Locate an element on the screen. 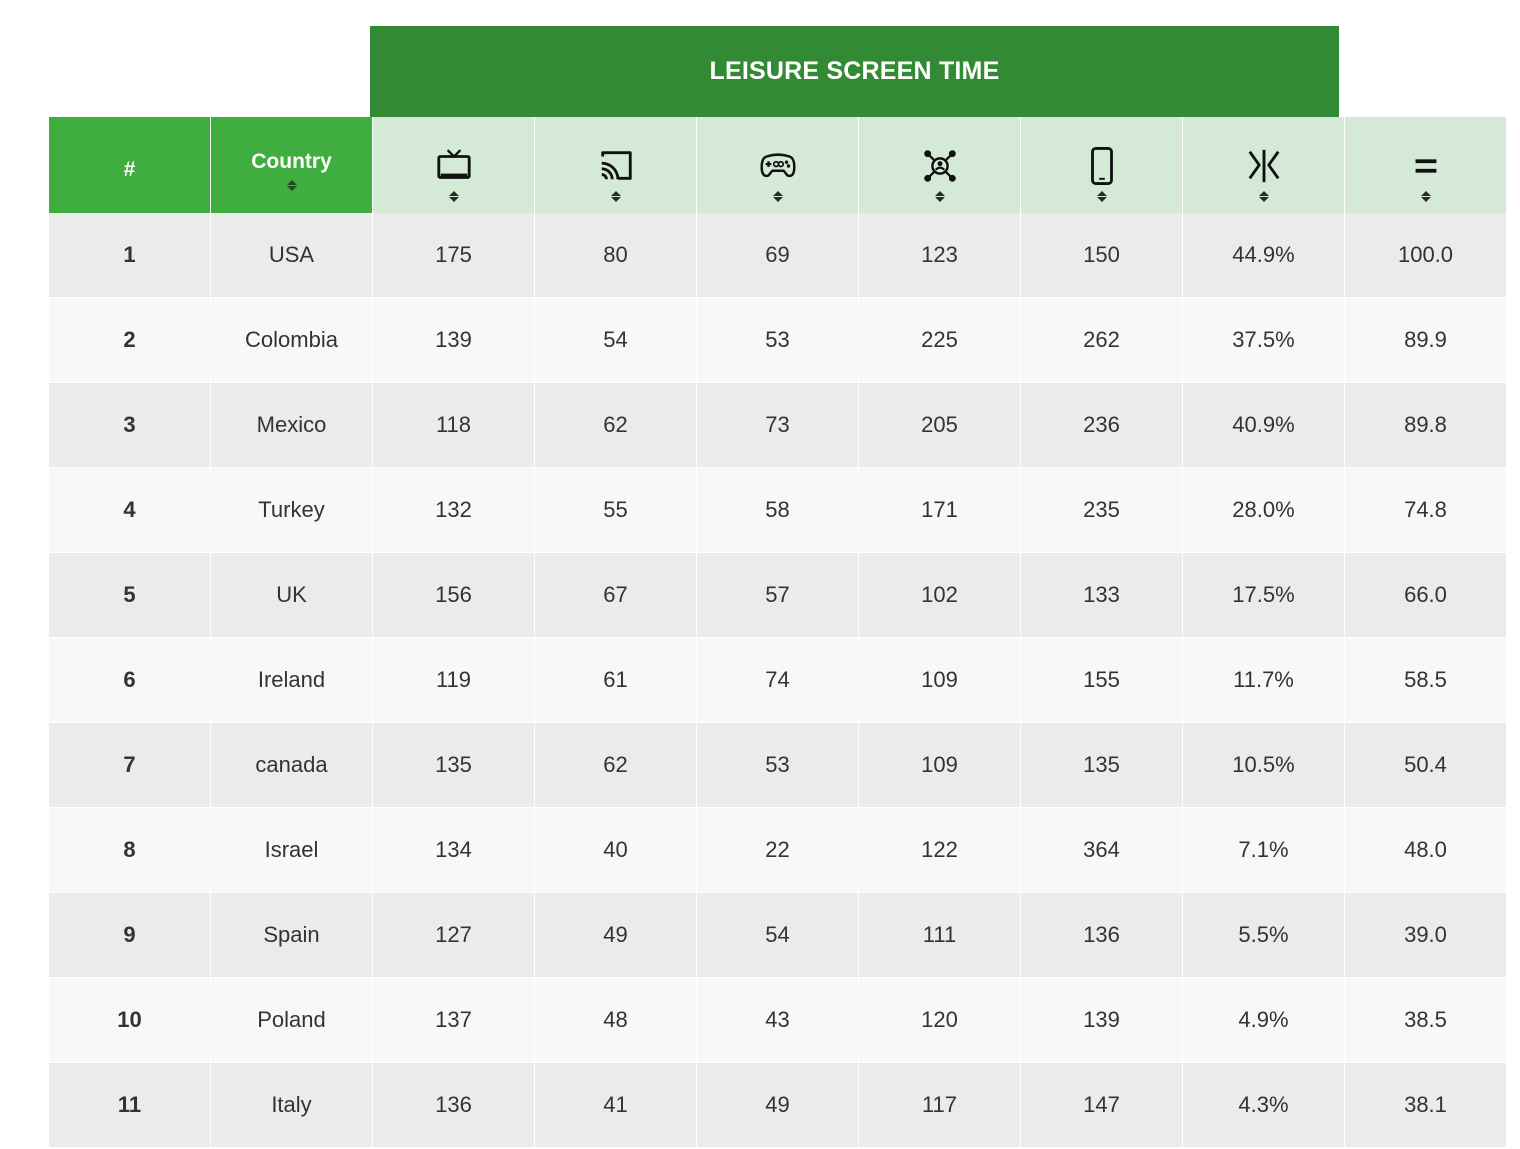 This screenshot has height=1149, width=1520. smartphone-minutes-cell: 139 is located at coordinates (1101, 1020).